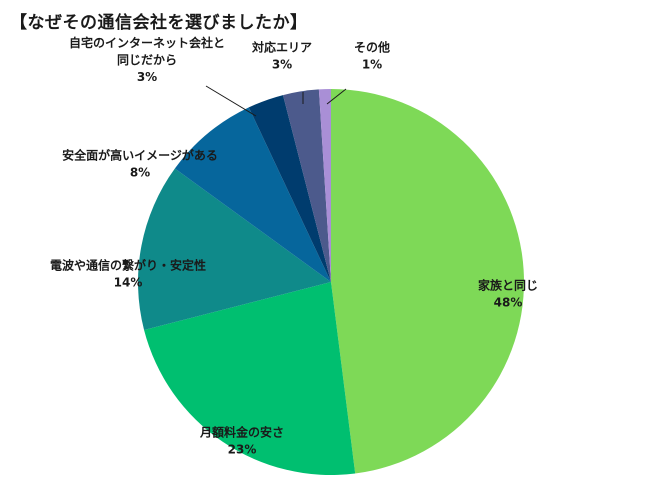 The width and height of the screenshot is (650, 488). I want to click on slice-value-1: 48%, so click(508, 303).